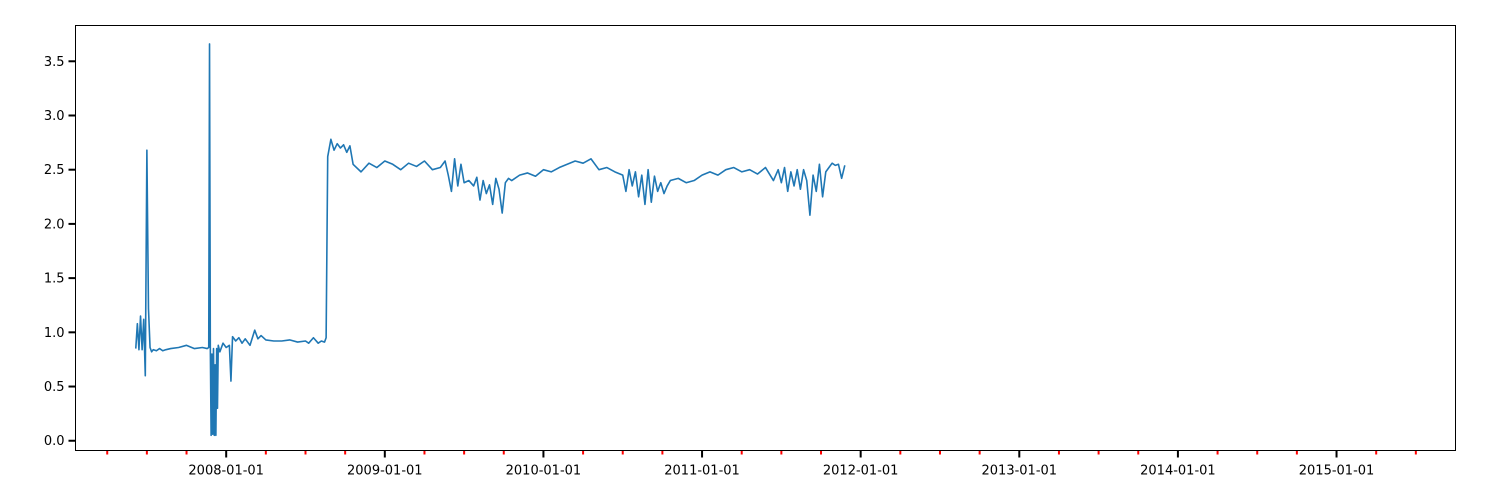 The height and width of the screenshot is (500, 1500). I want to click on y-tick-label: 3.5, so click(54, 62).